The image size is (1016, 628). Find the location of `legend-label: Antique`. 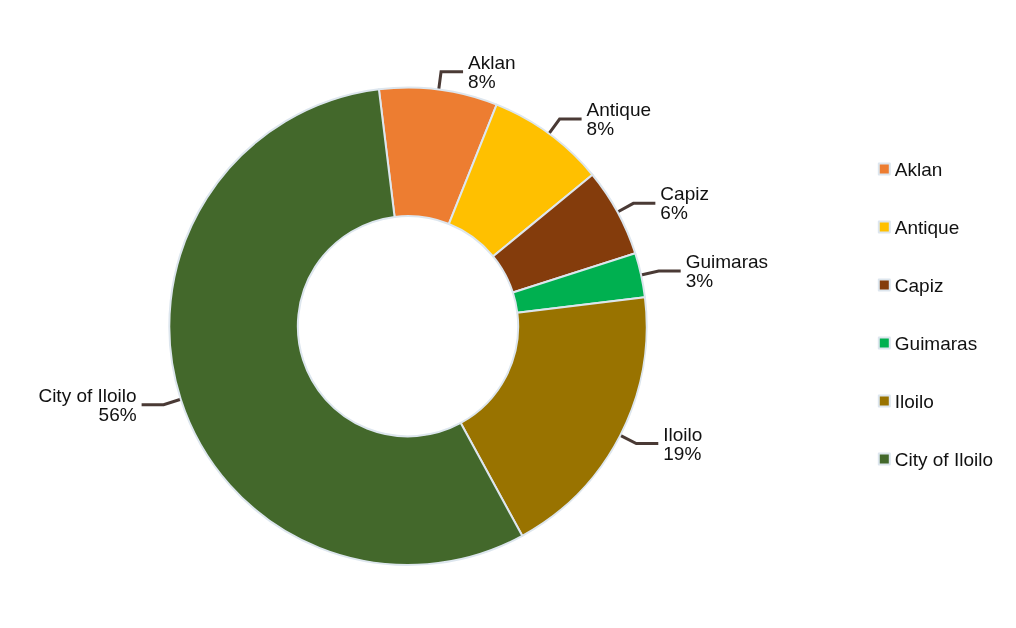

legend-label: Antique is located at coordinates (927, 227).